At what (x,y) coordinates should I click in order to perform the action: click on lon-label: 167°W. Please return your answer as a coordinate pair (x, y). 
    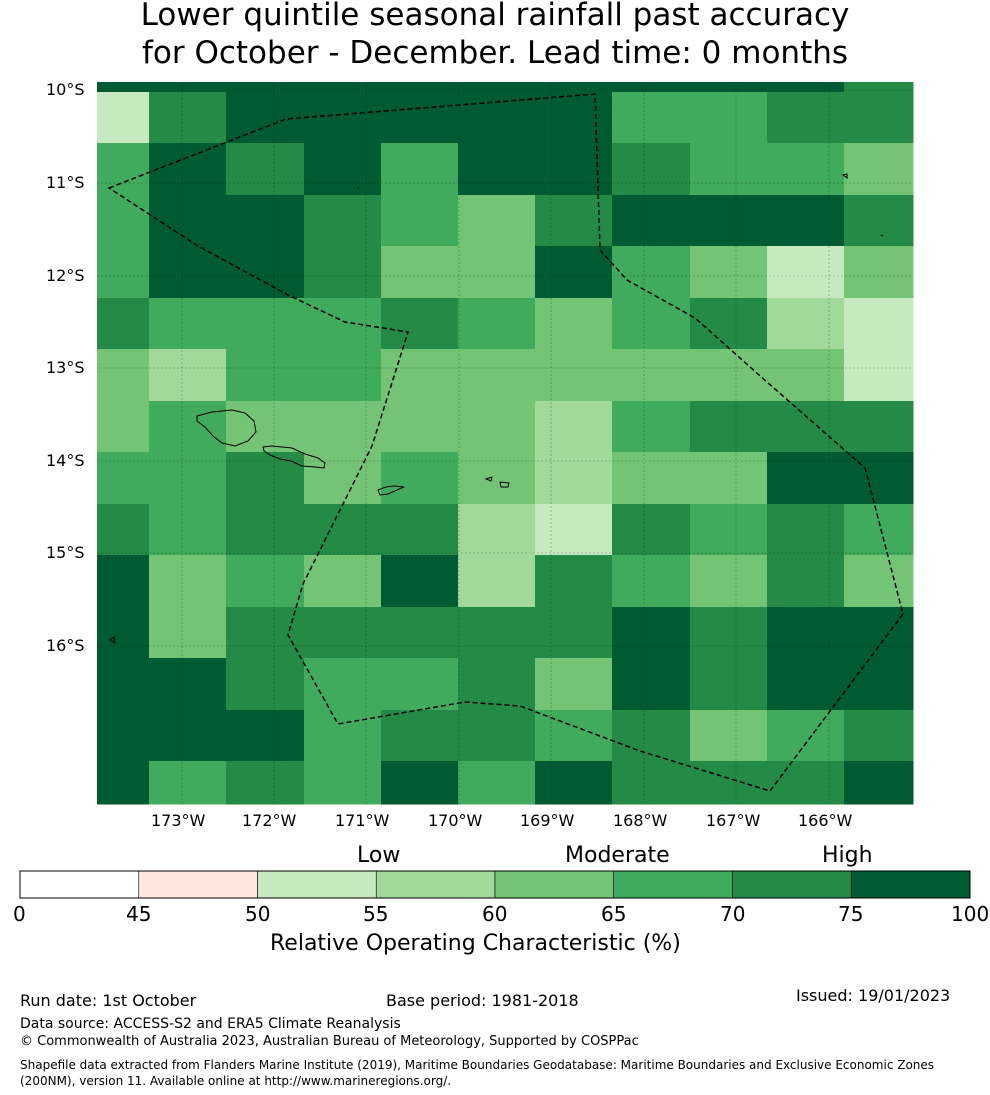
    Looking at the image, I should click on (733, 820).